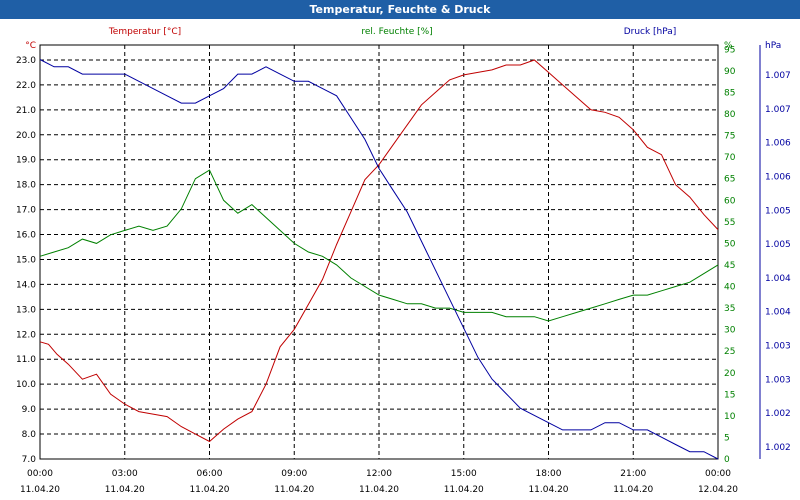 This screenshot has width=800, height=500. Describe the element at coordinates (650, 32) in the screenshot. I see `legend-label: Druck [hPa]` at that location.